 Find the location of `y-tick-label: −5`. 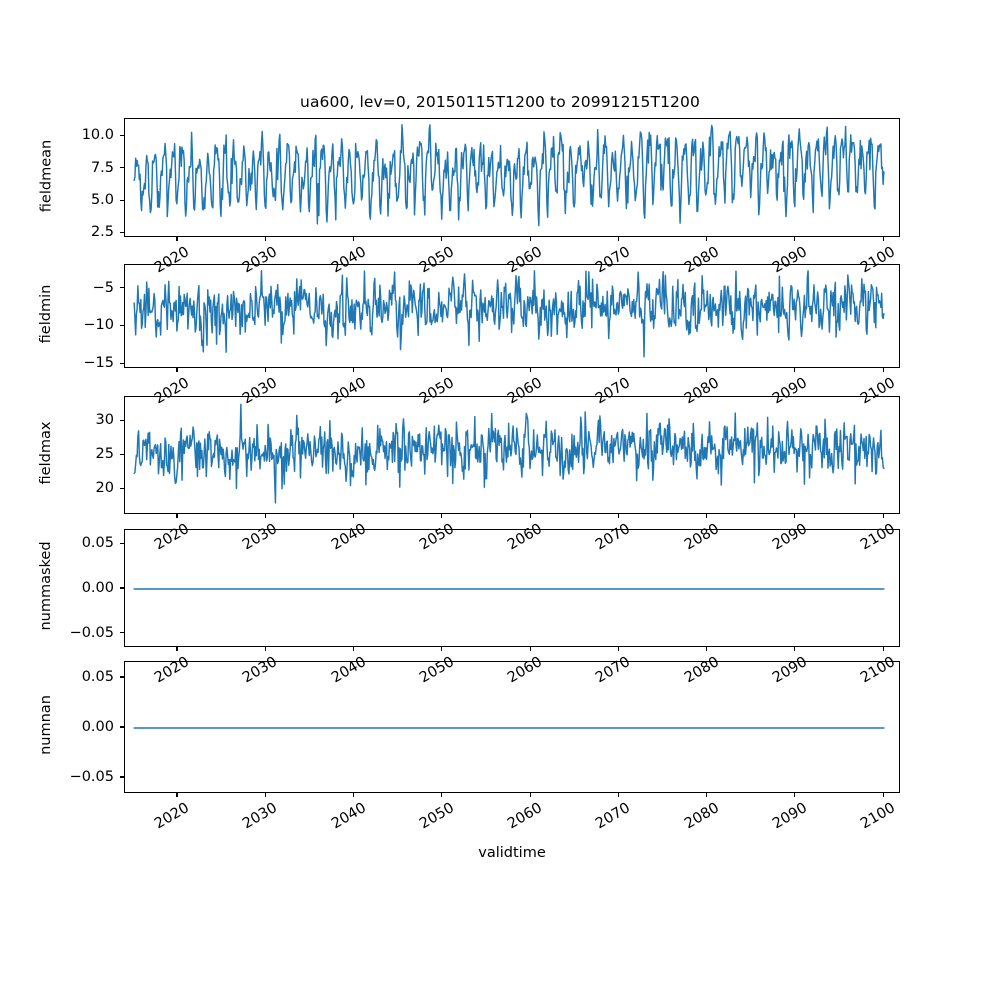

y-tick-label: −5 is located at coordinates (103, 287).